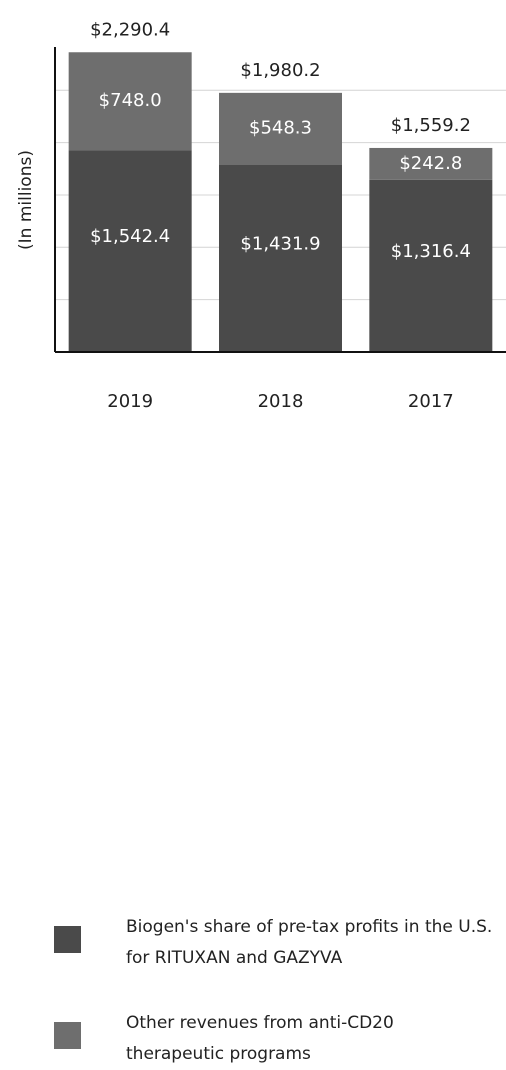 Image resolution: width=506 pixels, height=1070 pixels. I want to click on value-label: $1,431.9, so click(280, 243).